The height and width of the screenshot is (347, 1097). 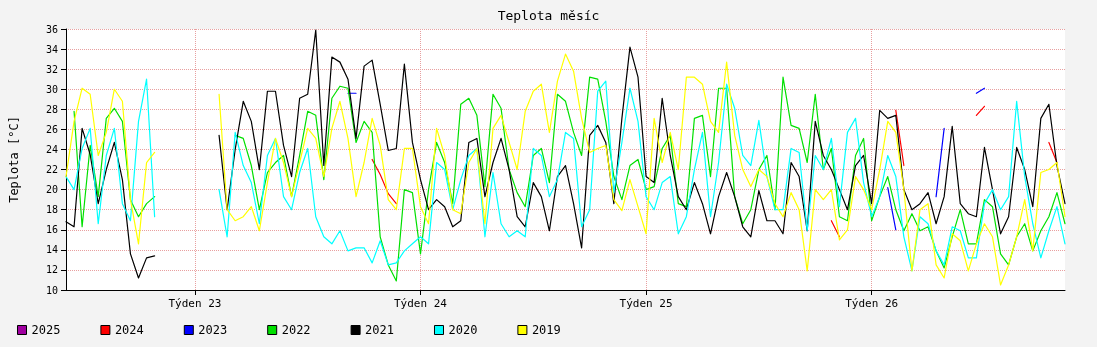 I want to click on legend-label: 2023, so click(x=213, y=330).